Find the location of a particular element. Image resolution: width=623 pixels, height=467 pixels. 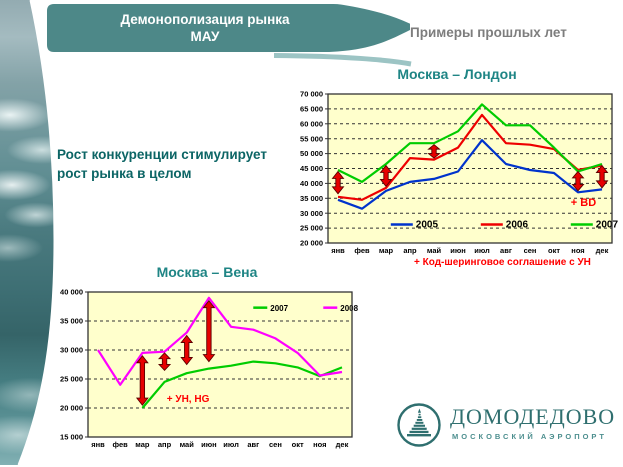

domodedovo-logo: ДОМОДЕДОВО МОСКОВСКИЙ АЭРОПОРТ is located at coordinates (508, 429).